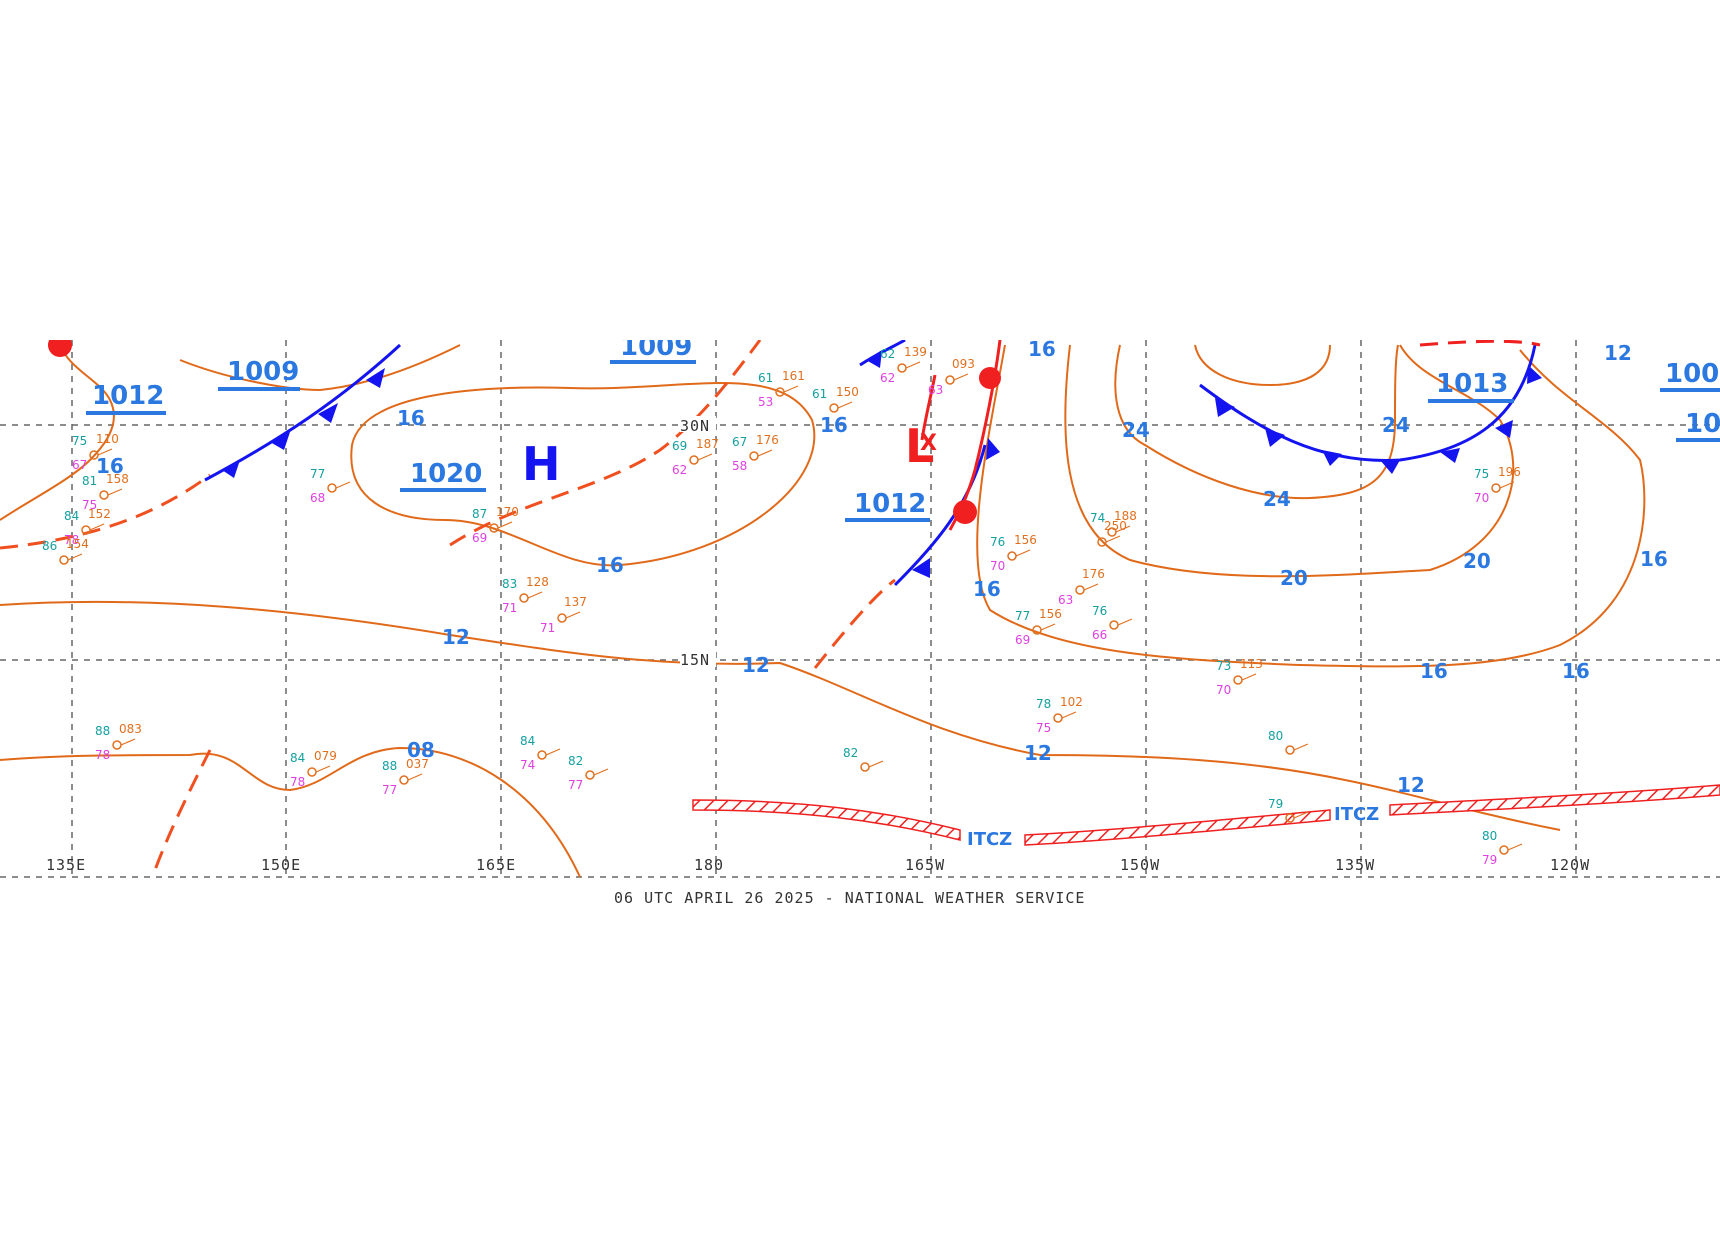 The image size is (1720, 1260). What do you see at coordinates (71, 540) in the screenshot?
I see `station-dewpoint: 78` at bounding box center [71, 540].